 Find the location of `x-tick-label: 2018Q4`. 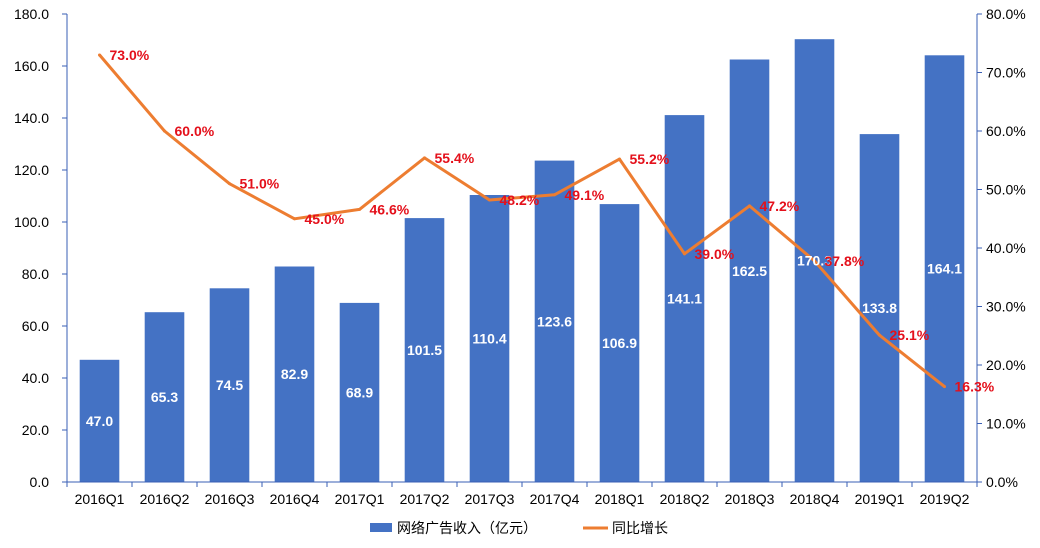

x-tick-label: 2018Q4 is located at coordinates (815, 499).